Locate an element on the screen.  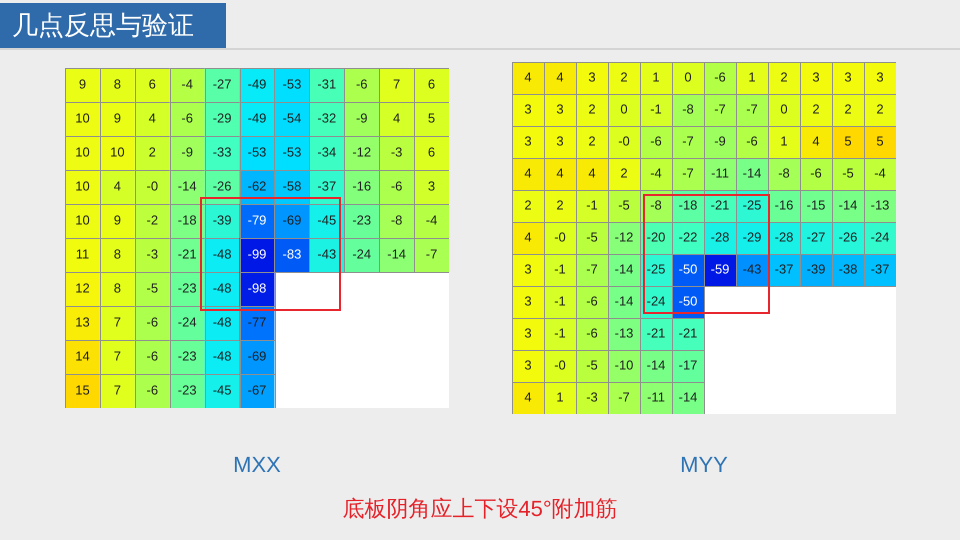
data-label: -77 is located at coordinates (257, 322).